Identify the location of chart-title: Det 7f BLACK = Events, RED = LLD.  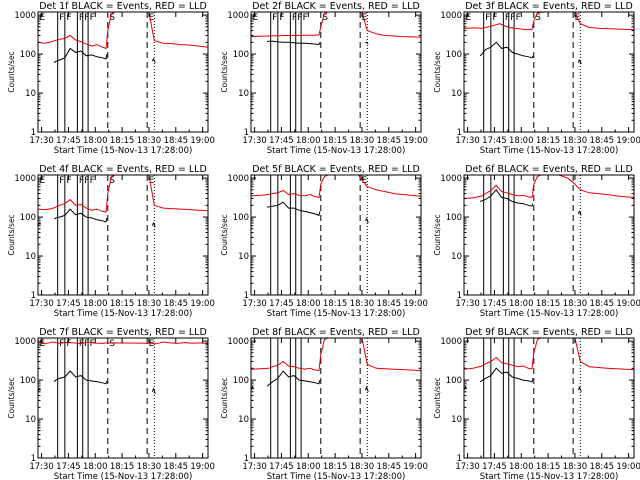
(123, 332).